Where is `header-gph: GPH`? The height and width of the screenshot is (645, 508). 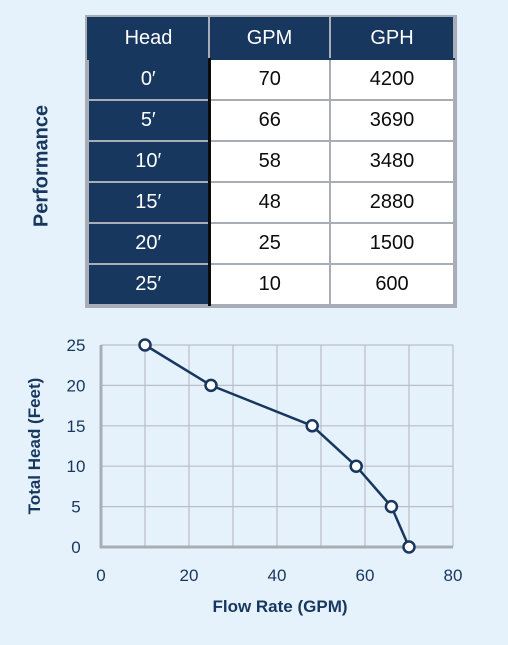 header-gph: GPH is located at coordinates (392, 38).